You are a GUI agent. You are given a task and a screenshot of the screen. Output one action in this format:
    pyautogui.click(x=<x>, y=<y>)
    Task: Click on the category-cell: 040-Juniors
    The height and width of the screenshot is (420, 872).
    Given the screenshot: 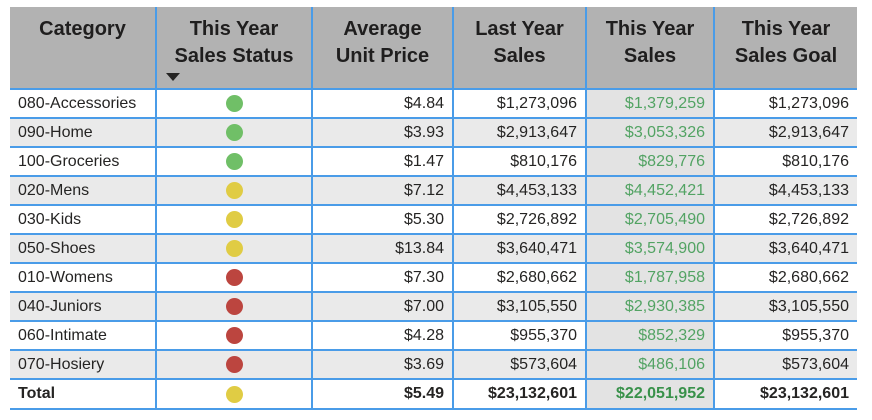 What is the action you would take?
    pyautogui.click(x=82, y=306)
    